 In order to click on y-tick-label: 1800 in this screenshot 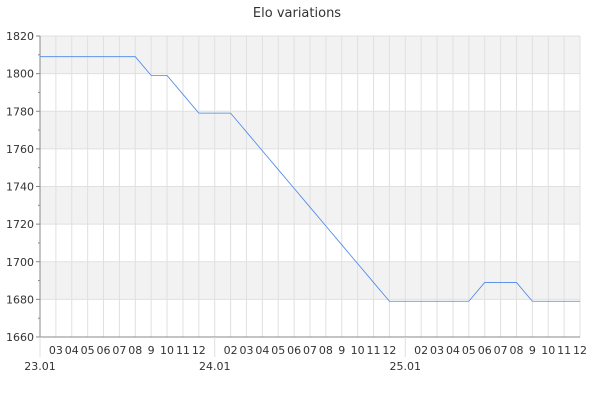, I will do `click(20, 74)`.